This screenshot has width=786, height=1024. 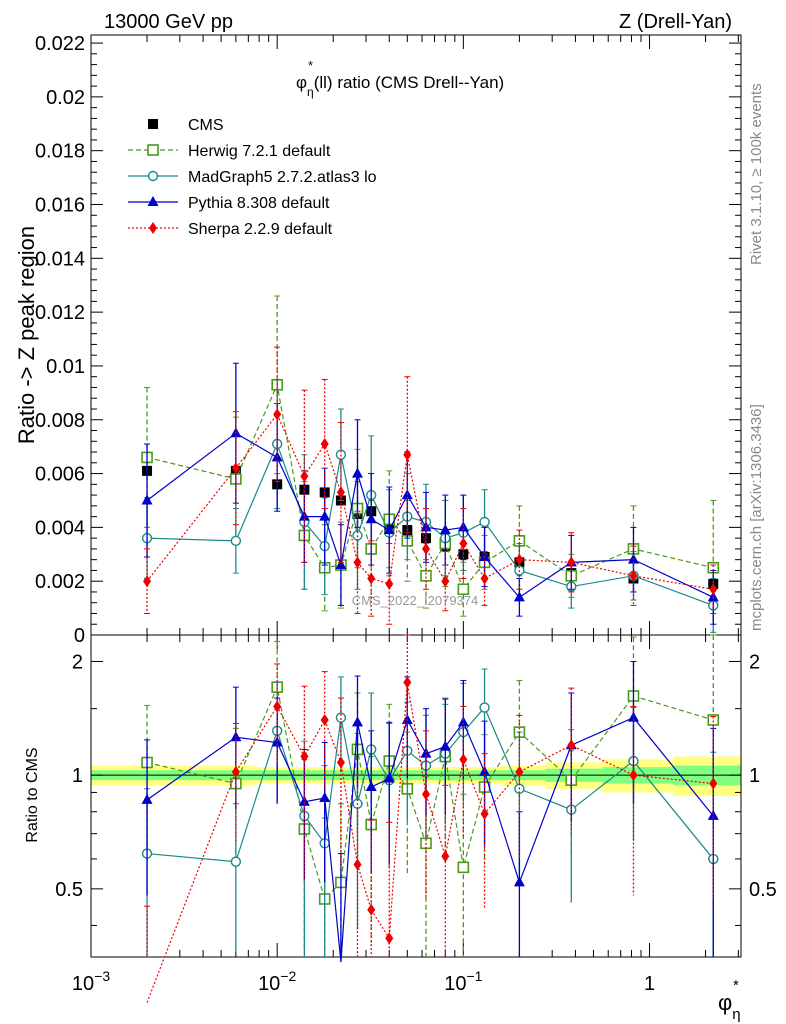 I want to click on y-tick-label: 0.02, so click(x=65, y=98).